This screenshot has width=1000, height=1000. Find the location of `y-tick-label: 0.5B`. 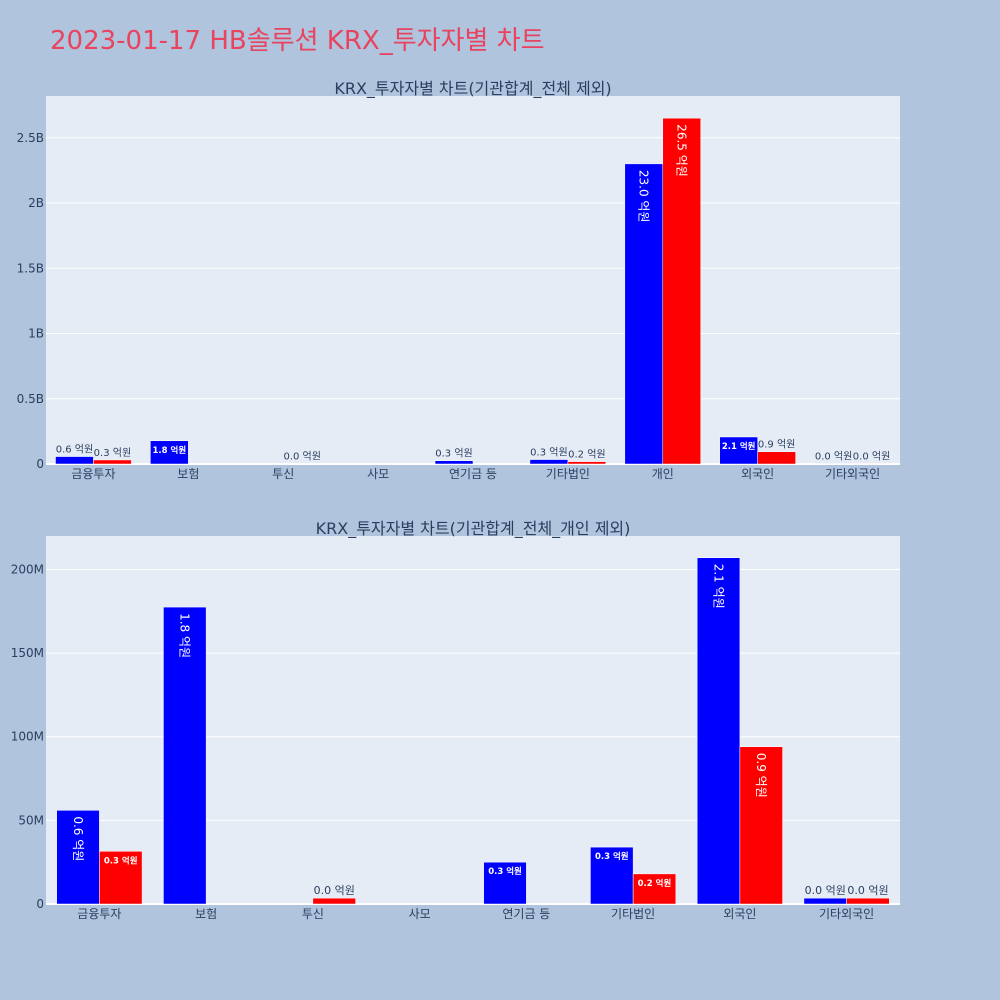

y-tick-label: 0.5B is located at coordinates (30, 399).